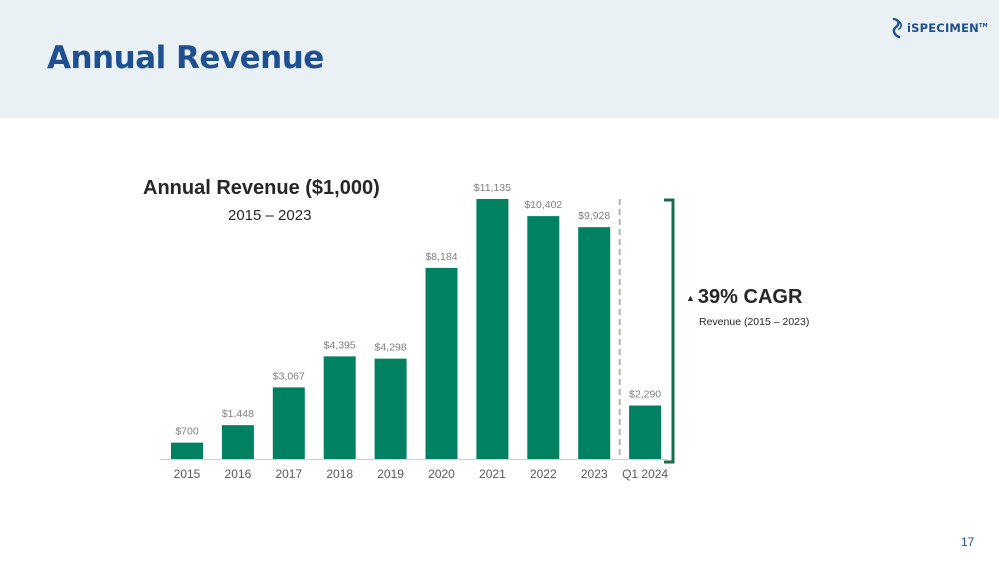 Image resolution: width=999 pixels, height=562 pixels. I want to click on company-logo: iSPECIMENTM, so click(939, 28).